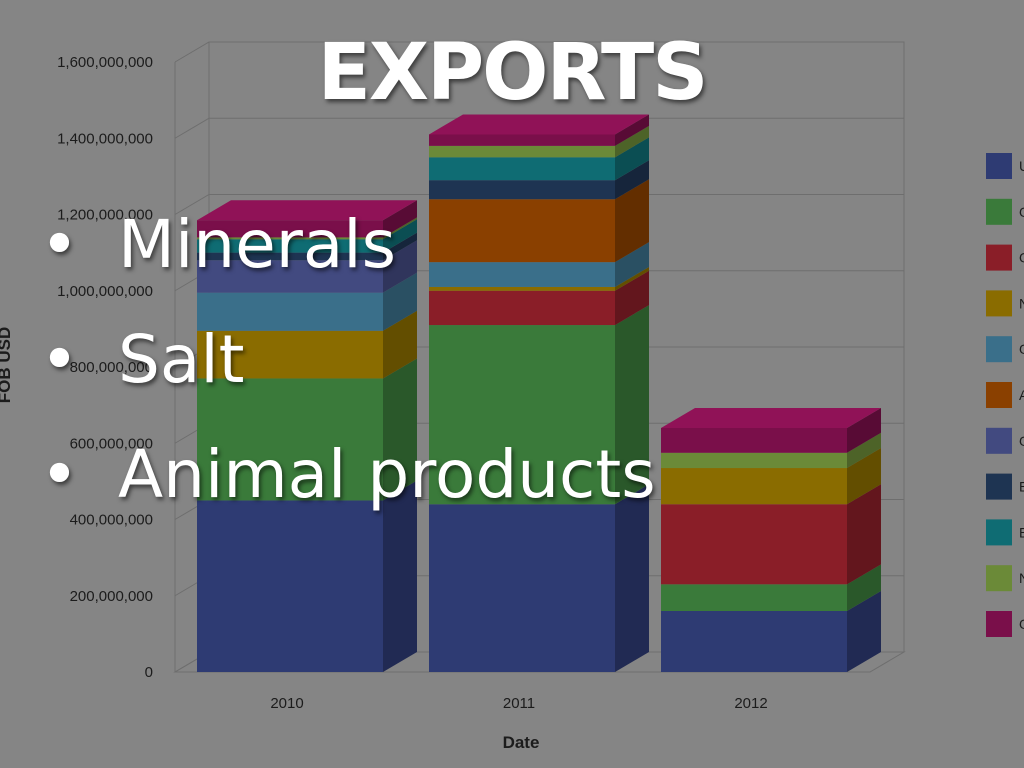 The image size is (1024, 768). I want to click on legend-item: A, so click(1005, 395).